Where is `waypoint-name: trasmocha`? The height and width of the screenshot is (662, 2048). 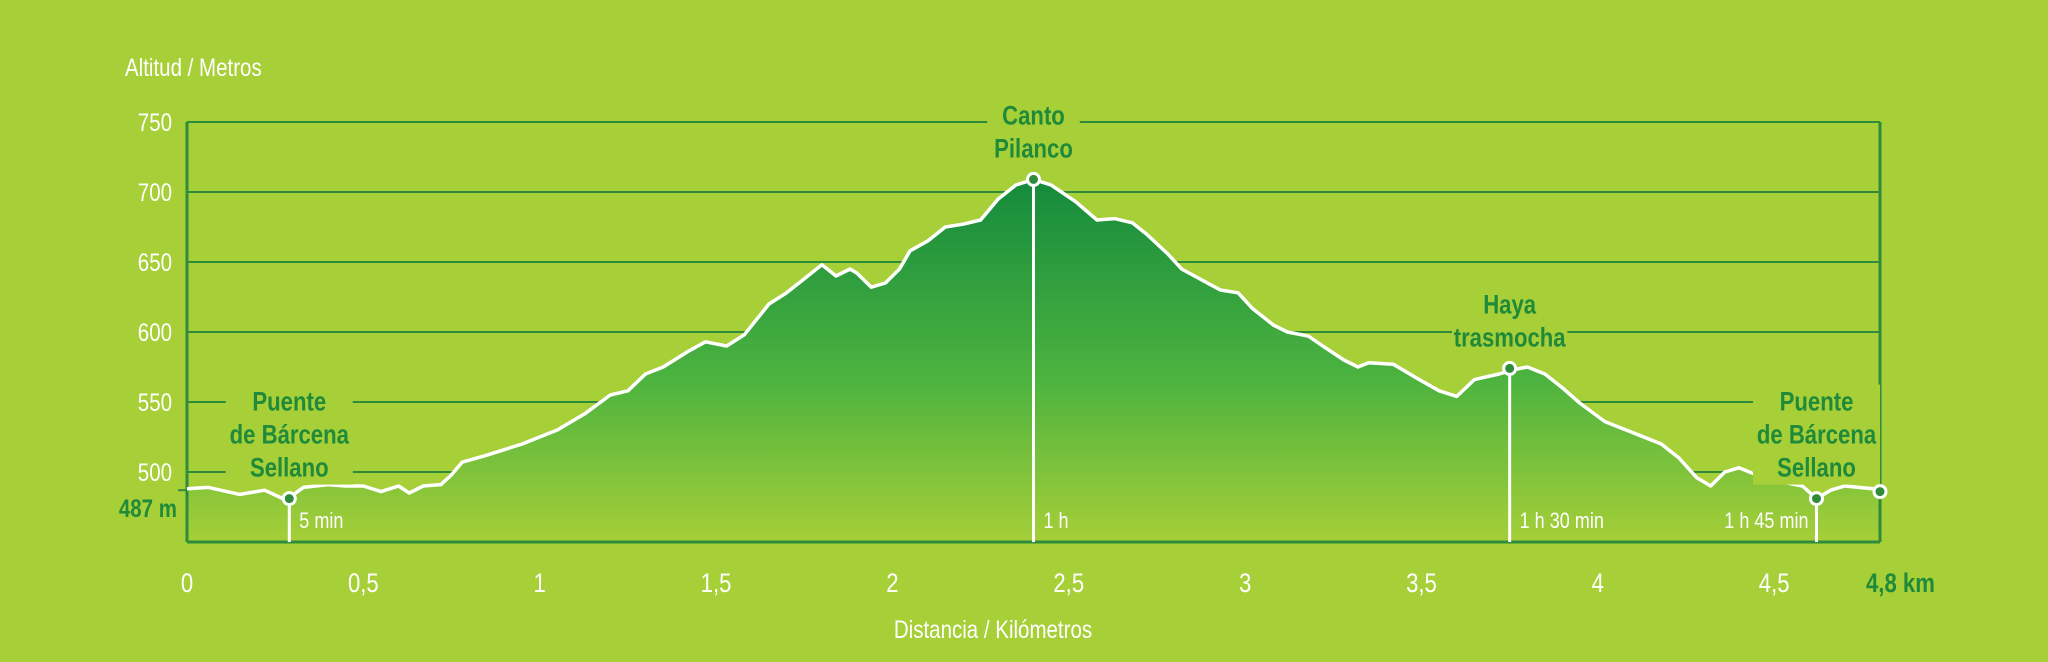 waypoint-name: trasmocha is located at coordinates (1510, 338).